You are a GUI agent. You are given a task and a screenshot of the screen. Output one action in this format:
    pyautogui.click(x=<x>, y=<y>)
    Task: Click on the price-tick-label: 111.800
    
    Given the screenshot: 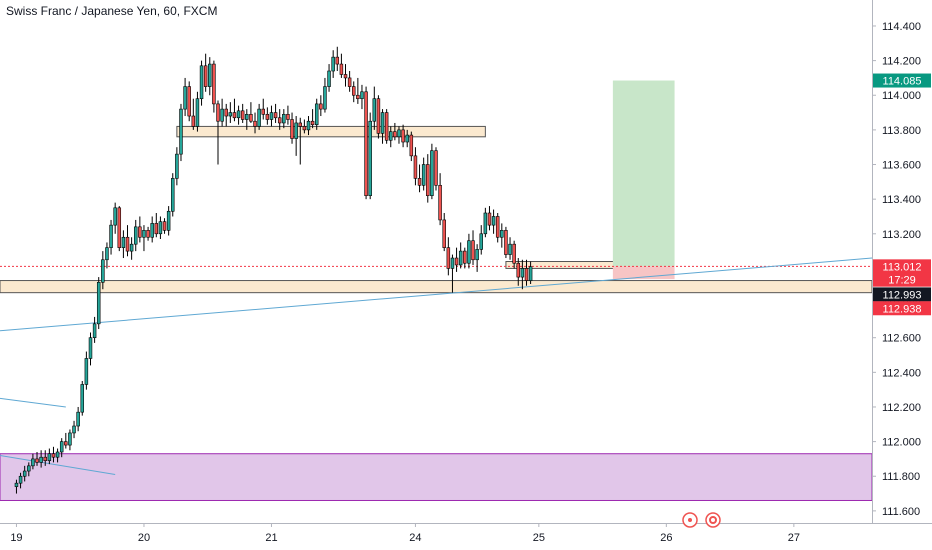 What is the action you would take?
    pyautogui.click(x=901, y=477)
    